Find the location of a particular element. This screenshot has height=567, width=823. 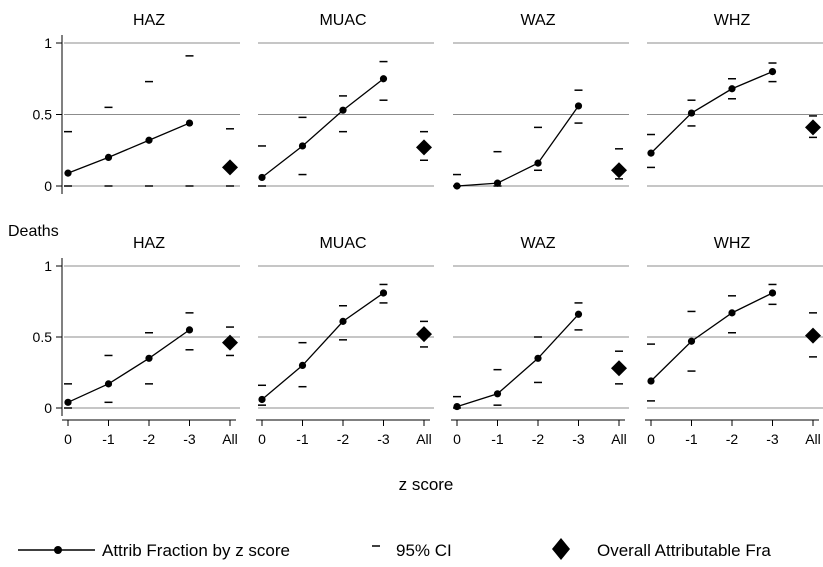

y-tick-label-row-1: 0 is located at coordinates (48, 408).